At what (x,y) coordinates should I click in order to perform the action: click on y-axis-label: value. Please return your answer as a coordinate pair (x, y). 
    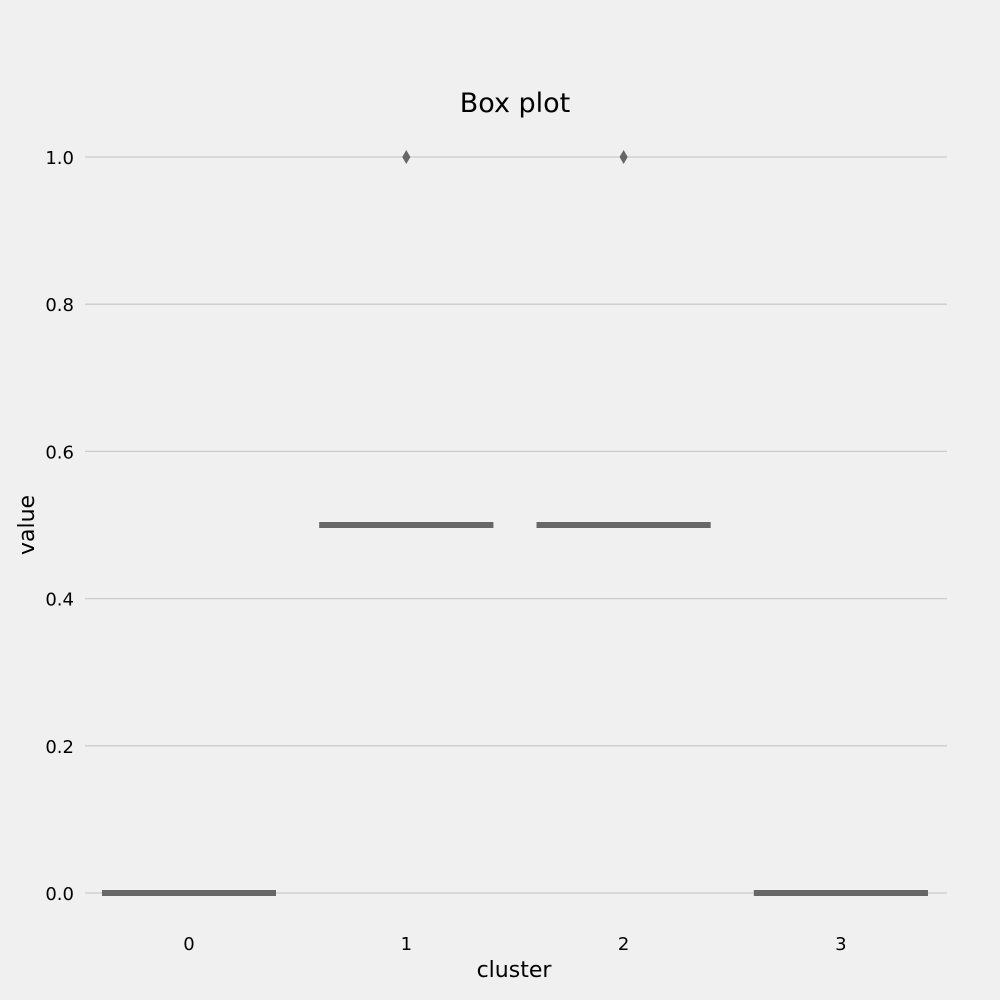
    Looking at the image, I should click on (27, 525).